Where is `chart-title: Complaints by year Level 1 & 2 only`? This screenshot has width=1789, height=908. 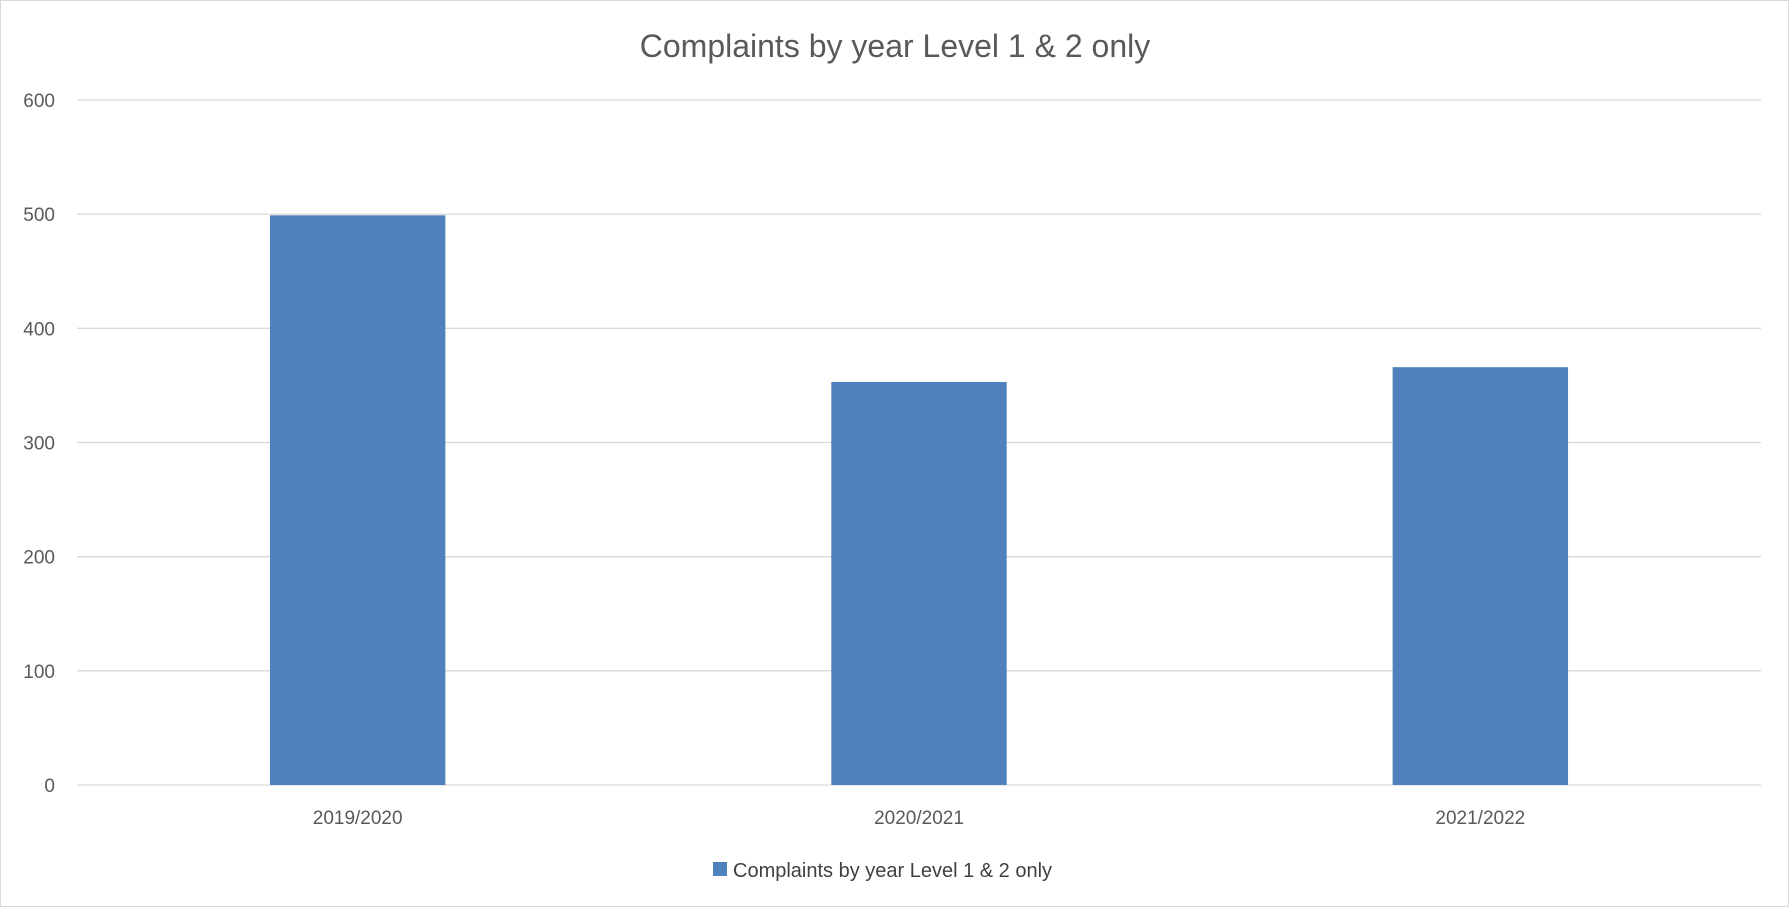
chart-title: Complaints by year Level 1 & 2 only is located at coordinates (895, 46).